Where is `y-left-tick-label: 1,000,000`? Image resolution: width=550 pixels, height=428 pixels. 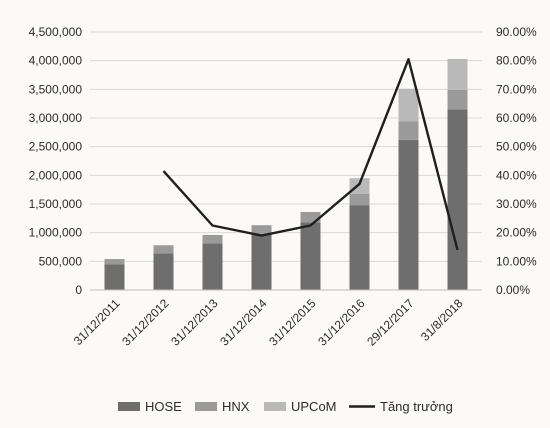 y-left-tick-label: 1,000,000 is located at coordinates (56, 233).